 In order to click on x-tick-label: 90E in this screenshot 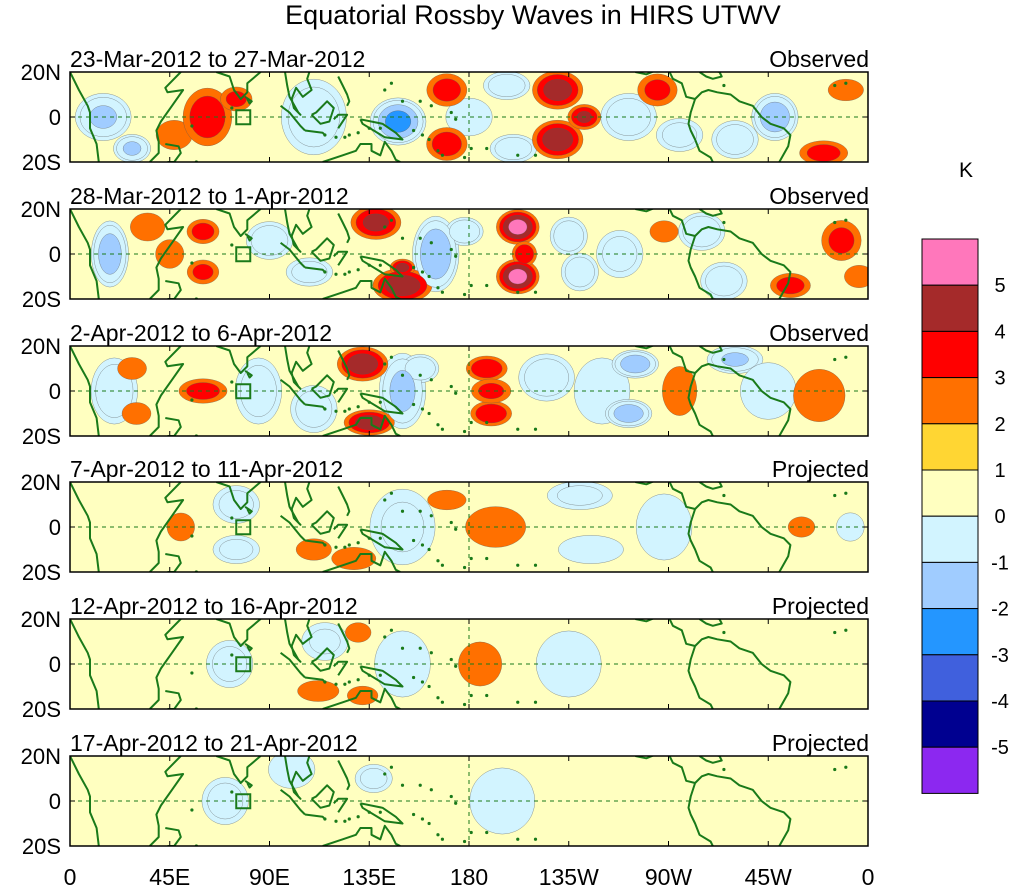, I will do `click(269, 877)`.